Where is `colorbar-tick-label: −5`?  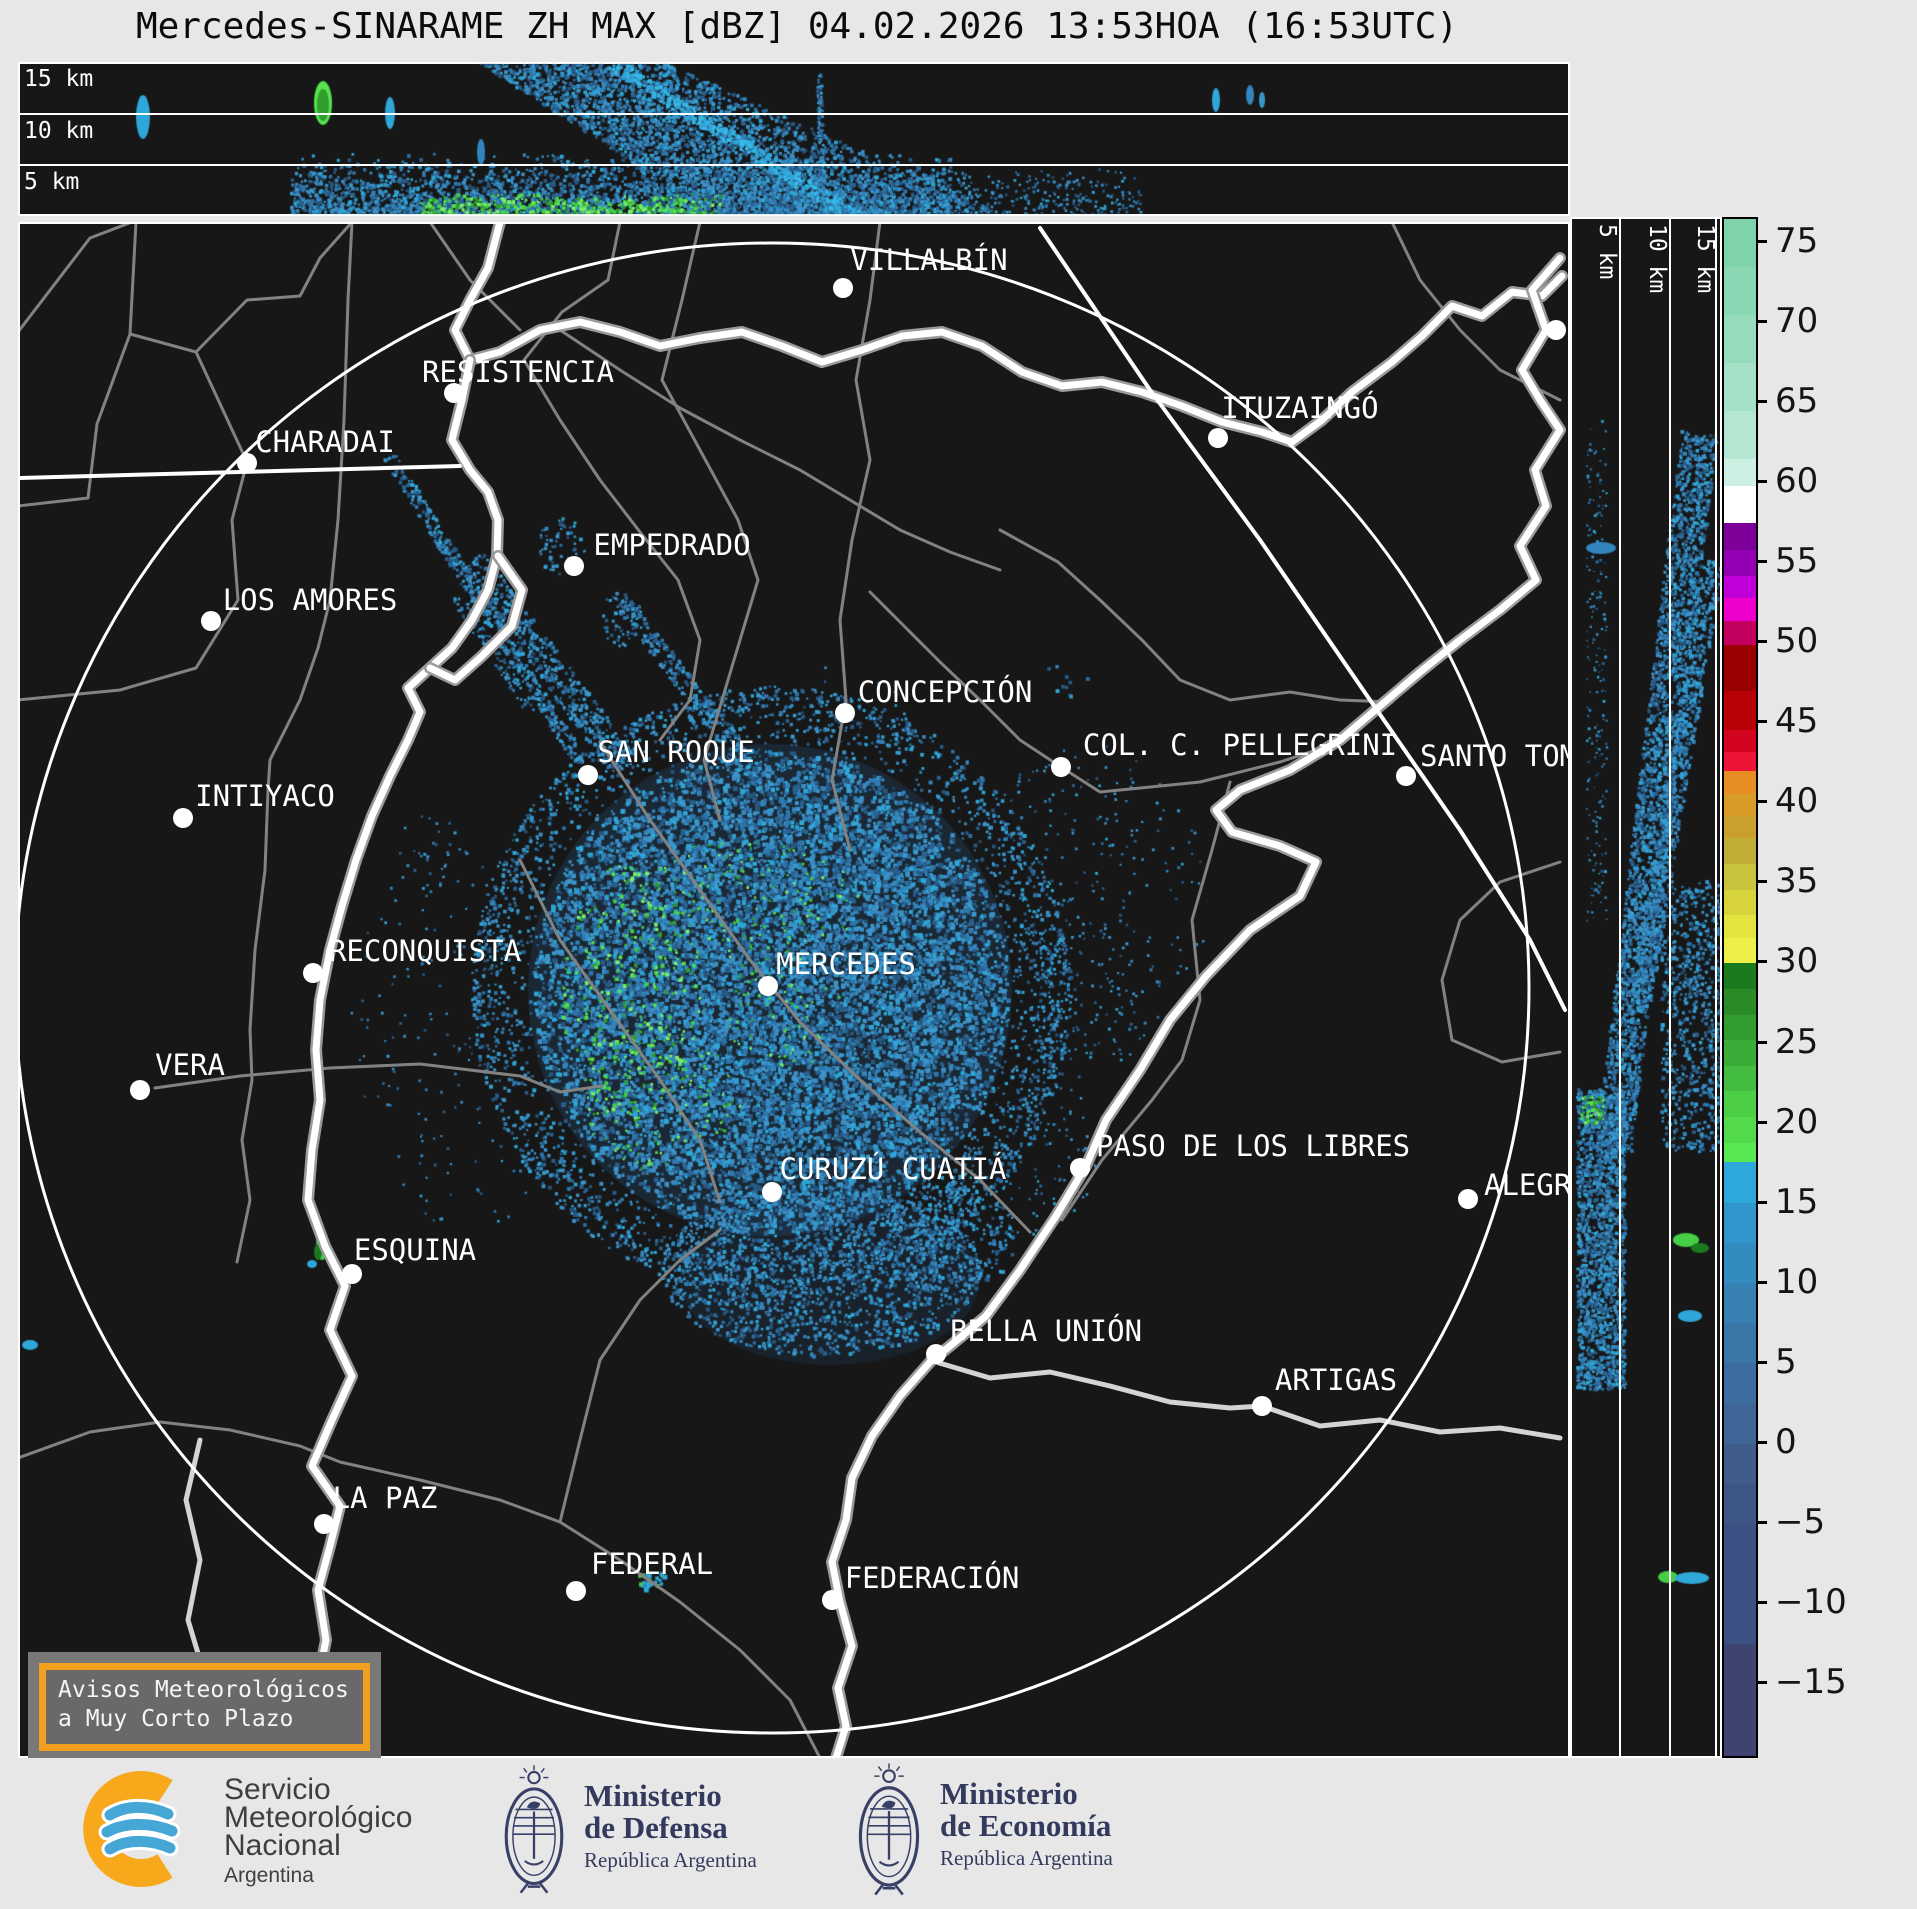 colorbar-tick-label: −5 is located at coordinates (1800, 1521).